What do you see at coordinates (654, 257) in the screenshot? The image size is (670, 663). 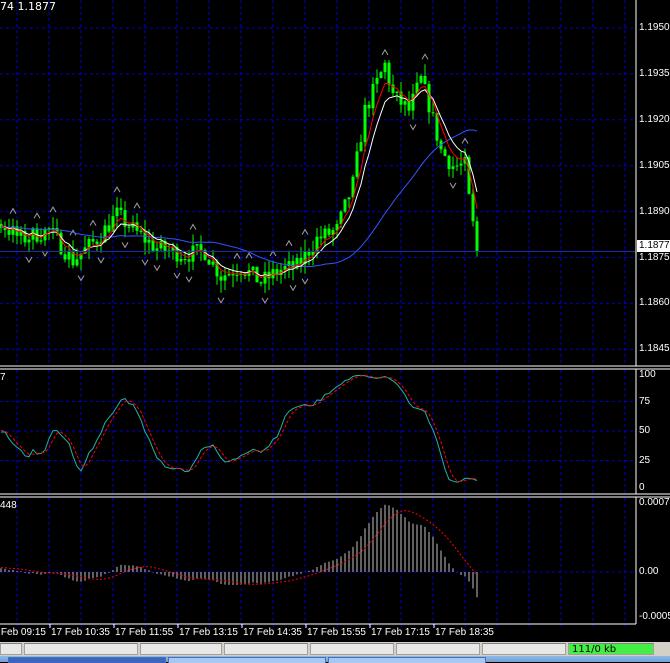 I see `price-tick: 1.1875` at bounding box center [654, 257].